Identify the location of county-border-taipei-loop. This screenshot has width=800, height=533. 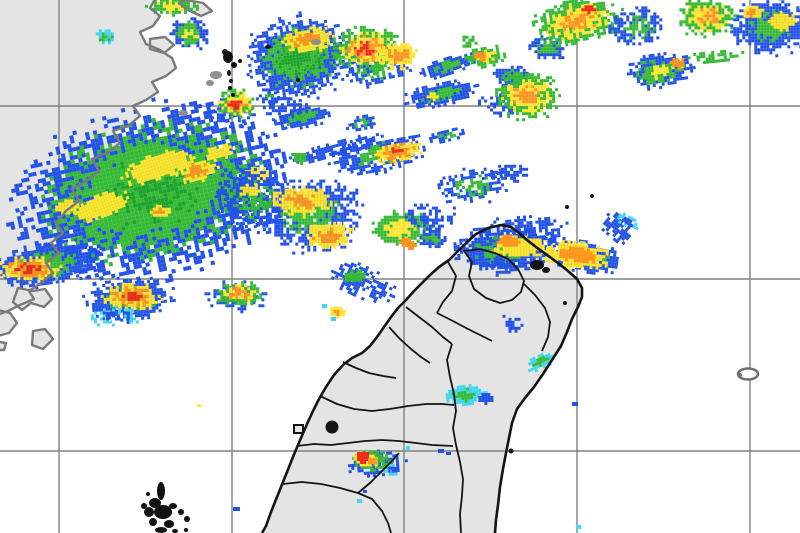
(494, 276).